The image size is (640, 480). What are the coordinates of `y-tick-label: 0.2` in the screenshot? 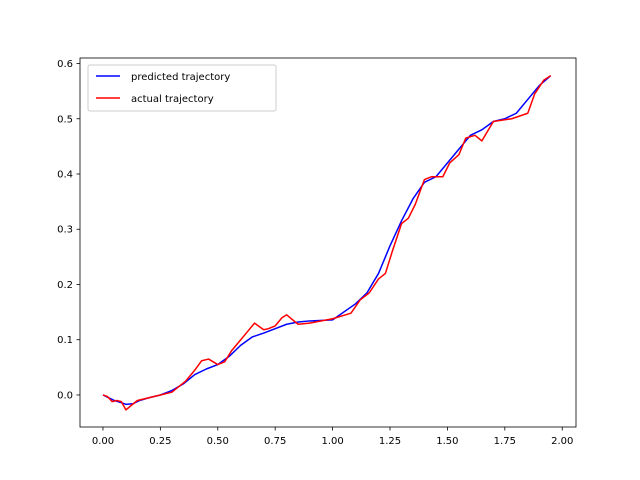 It's located at (65, 285).